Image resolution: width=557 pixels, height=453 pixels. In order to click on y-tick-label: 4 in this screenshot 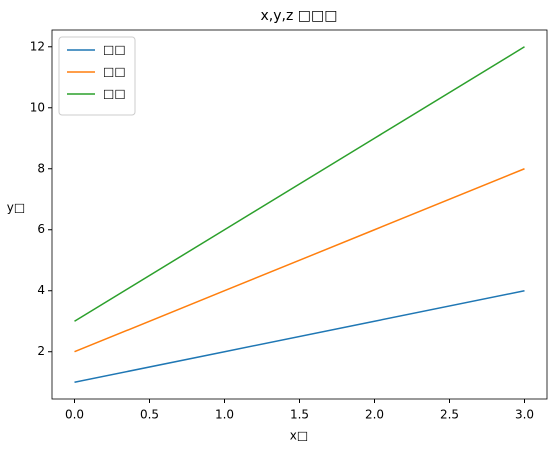, I will do `click(41, 290)`.